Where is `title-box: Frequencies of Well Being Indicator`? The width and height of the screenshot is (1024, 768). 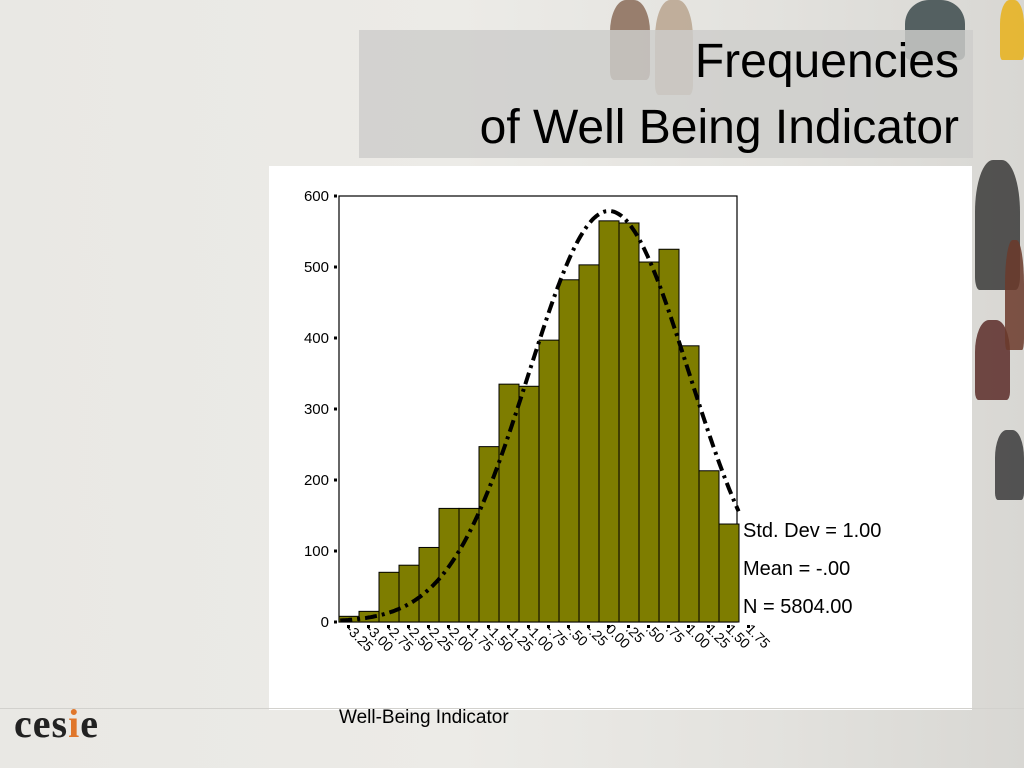
title-box: Frequencies of Well Being Indicator is located at coordinates (666, 94).